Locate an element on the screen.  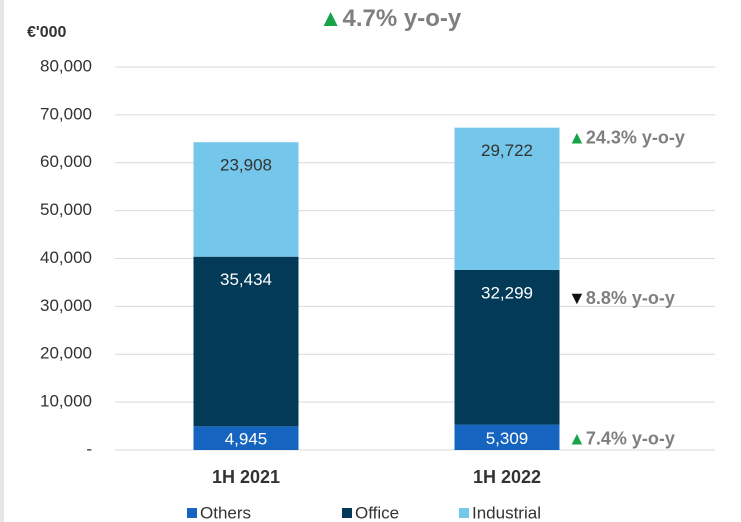
annotation: ▲7.4% y-o-y is located at coordinates (621, 438).